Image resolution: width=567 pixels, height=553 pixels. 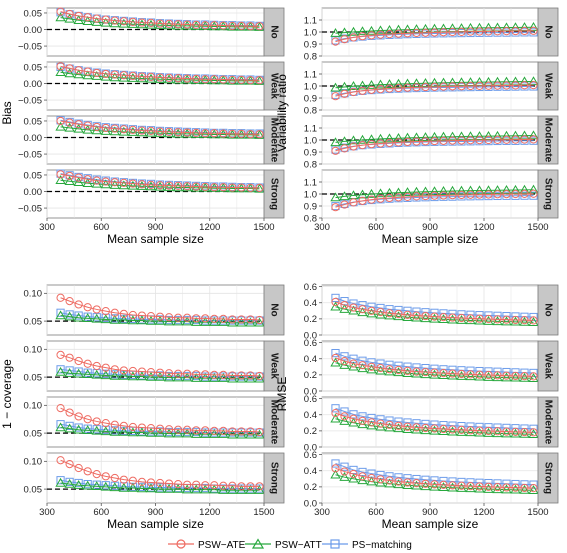 What do you see at coordinates (283, 544) in the screenshot?
I see `legend-item-psw-att: PSW−ATT` at bounding box center [283, 544].